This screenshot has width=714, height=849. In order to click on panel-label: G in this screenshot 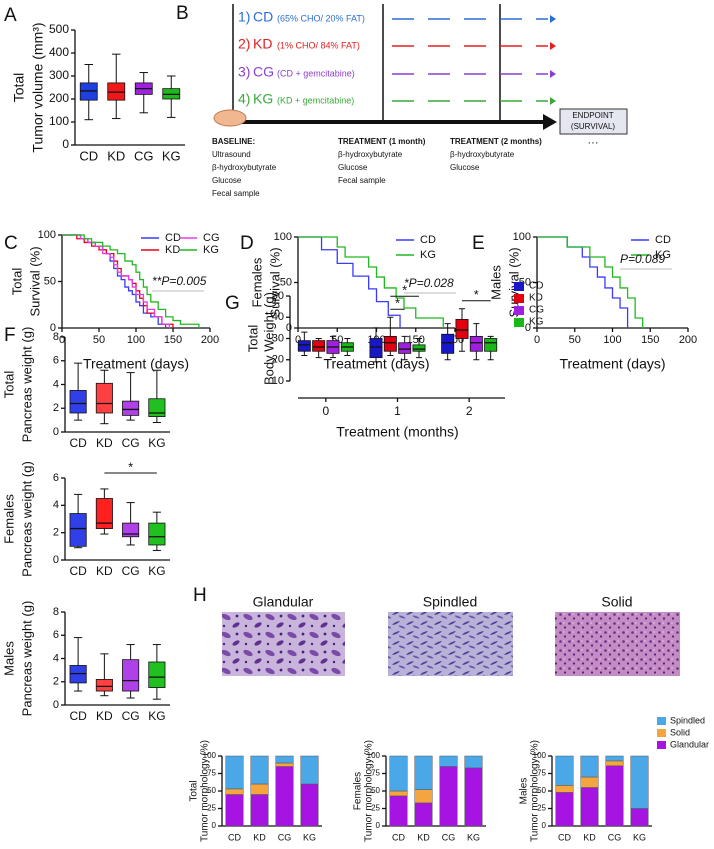, I will do `click(232, 303)`.